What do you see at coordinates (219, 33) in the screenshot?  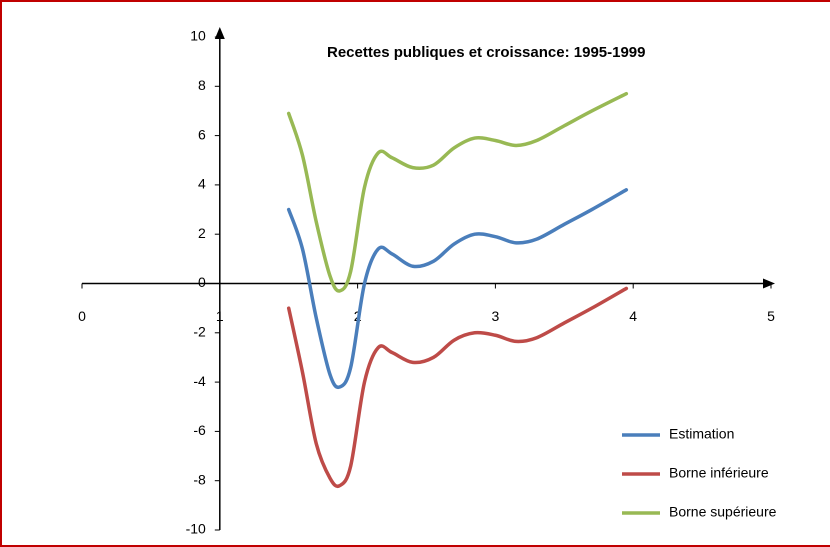 I see `y-axis-arrow` at bounding box center [219, 33].